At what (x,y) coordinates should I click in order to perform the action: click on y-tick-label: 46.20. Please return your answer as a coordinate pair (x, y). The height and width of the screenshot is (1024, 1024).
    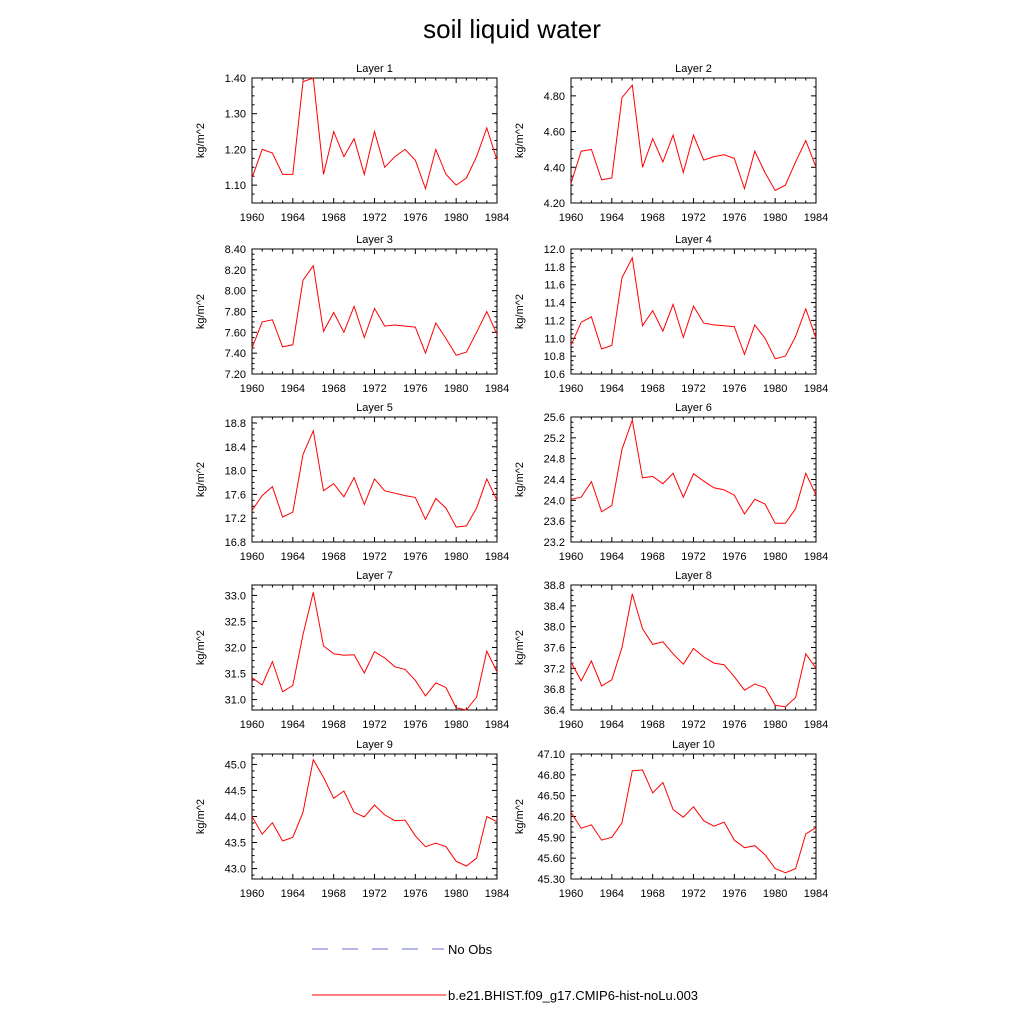
    Looking at the image, I should click on (551, 818).